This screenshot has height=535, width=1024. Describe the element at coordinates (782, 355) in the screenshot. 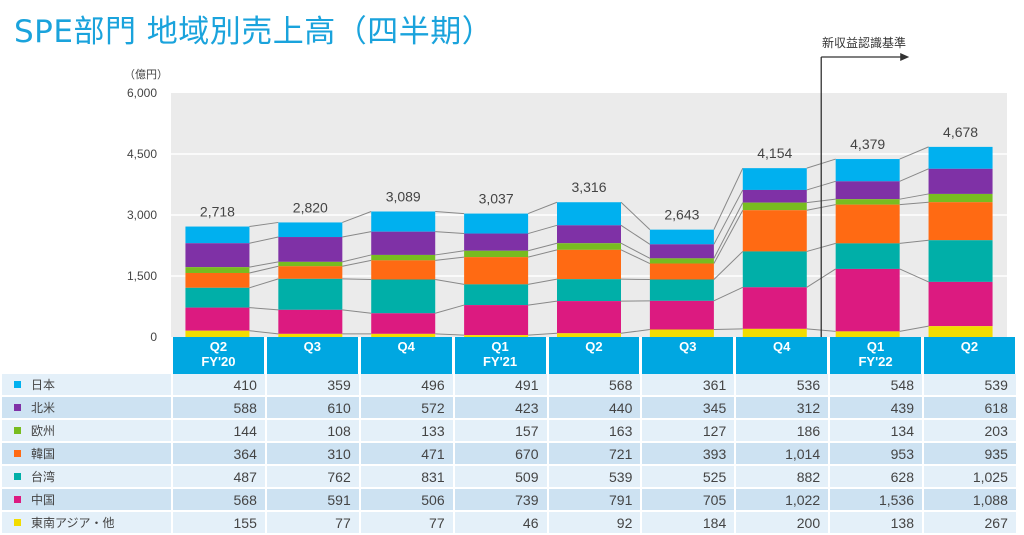

I see `column-header: Q4` at that location.